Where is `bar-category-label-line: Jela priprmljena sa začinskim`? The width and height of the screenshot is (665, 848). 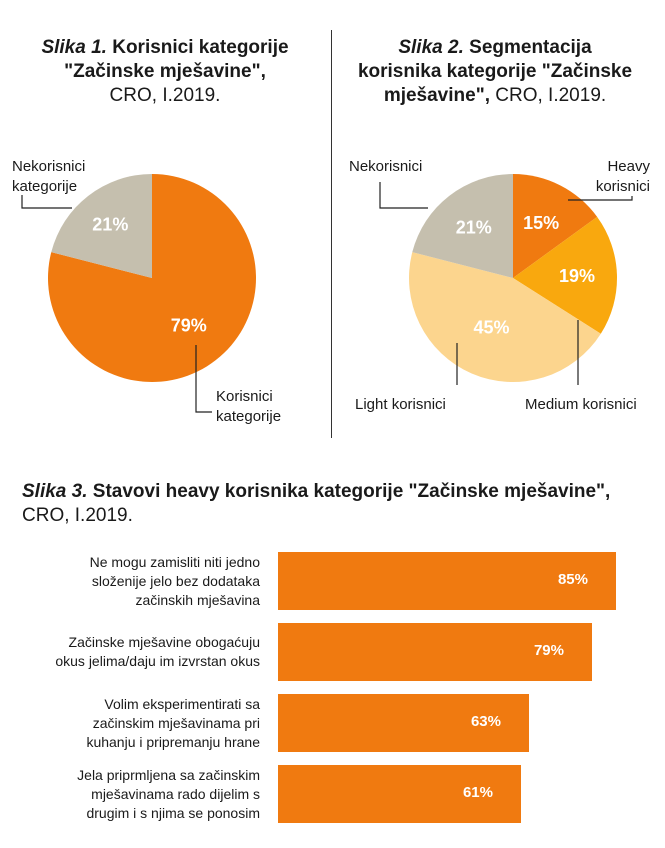
bar-category-label-line: Jela priprmljena sa začinskim is located at coordinates (168, 774).